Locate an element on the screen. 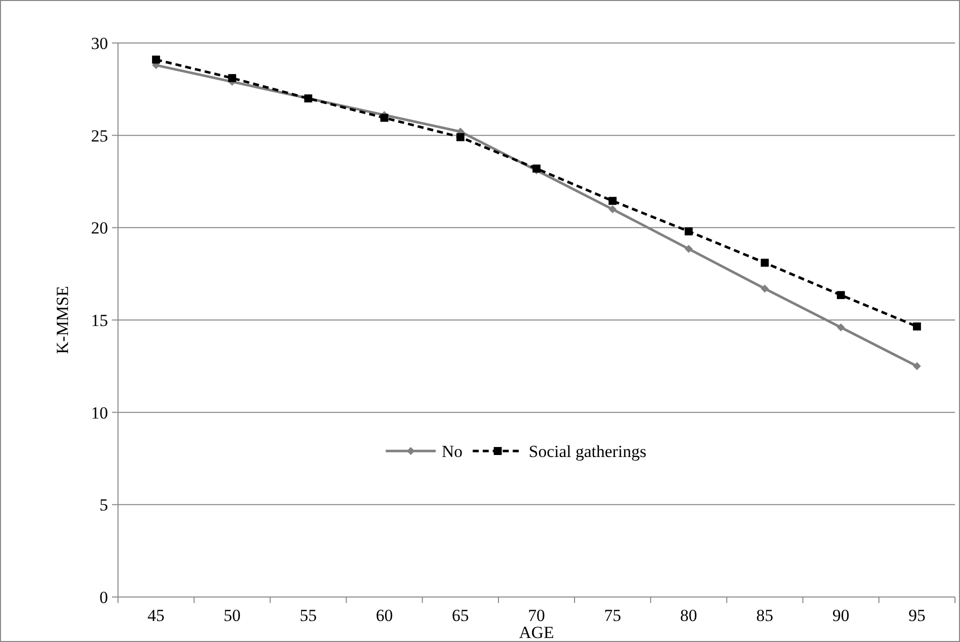 The height and width of the screenshot is (642, 960). x-tick-label: 75 is located at coordinates (613, 615).